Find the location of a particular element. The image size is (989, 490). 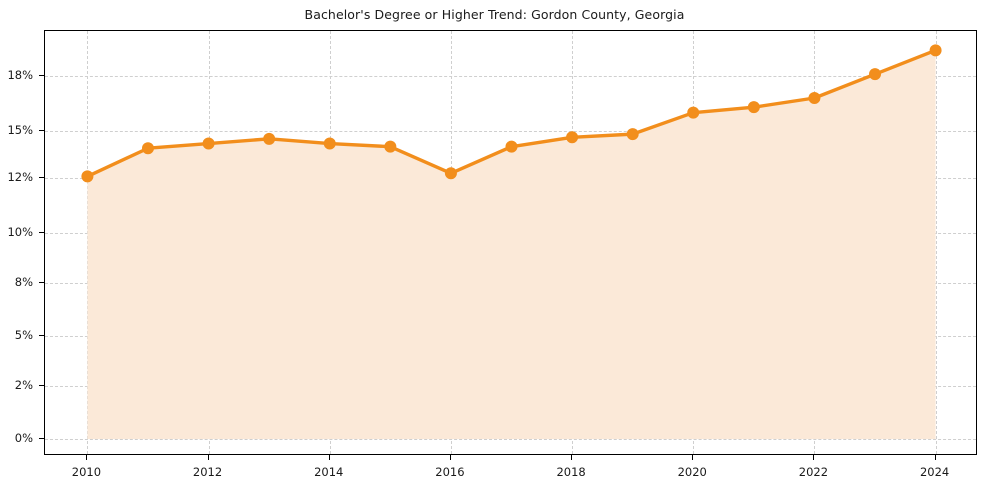

data-point-2017 is located at coordinates (511, 146).